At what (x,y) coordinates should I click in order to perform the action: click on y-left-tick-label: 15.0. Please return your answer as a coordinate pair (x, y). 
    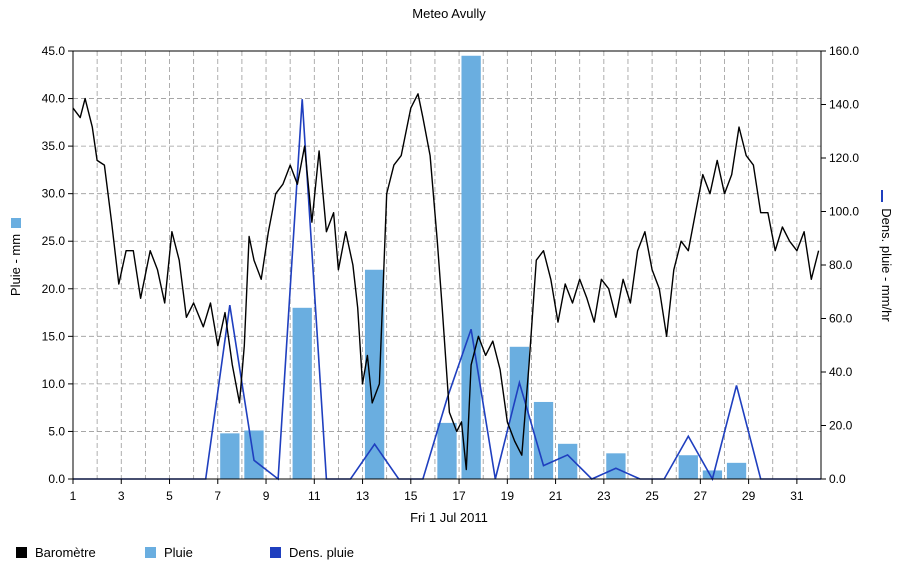
    Looking at the image, I should click on (54, 336).